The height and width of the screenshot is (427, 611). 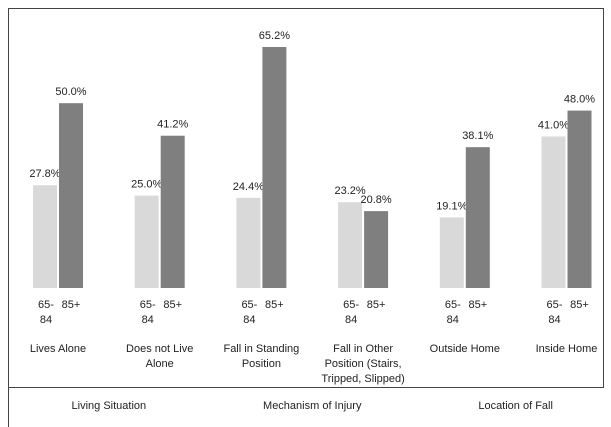 I want to click on value-label: 19.1%, so click(x=451, y=206).